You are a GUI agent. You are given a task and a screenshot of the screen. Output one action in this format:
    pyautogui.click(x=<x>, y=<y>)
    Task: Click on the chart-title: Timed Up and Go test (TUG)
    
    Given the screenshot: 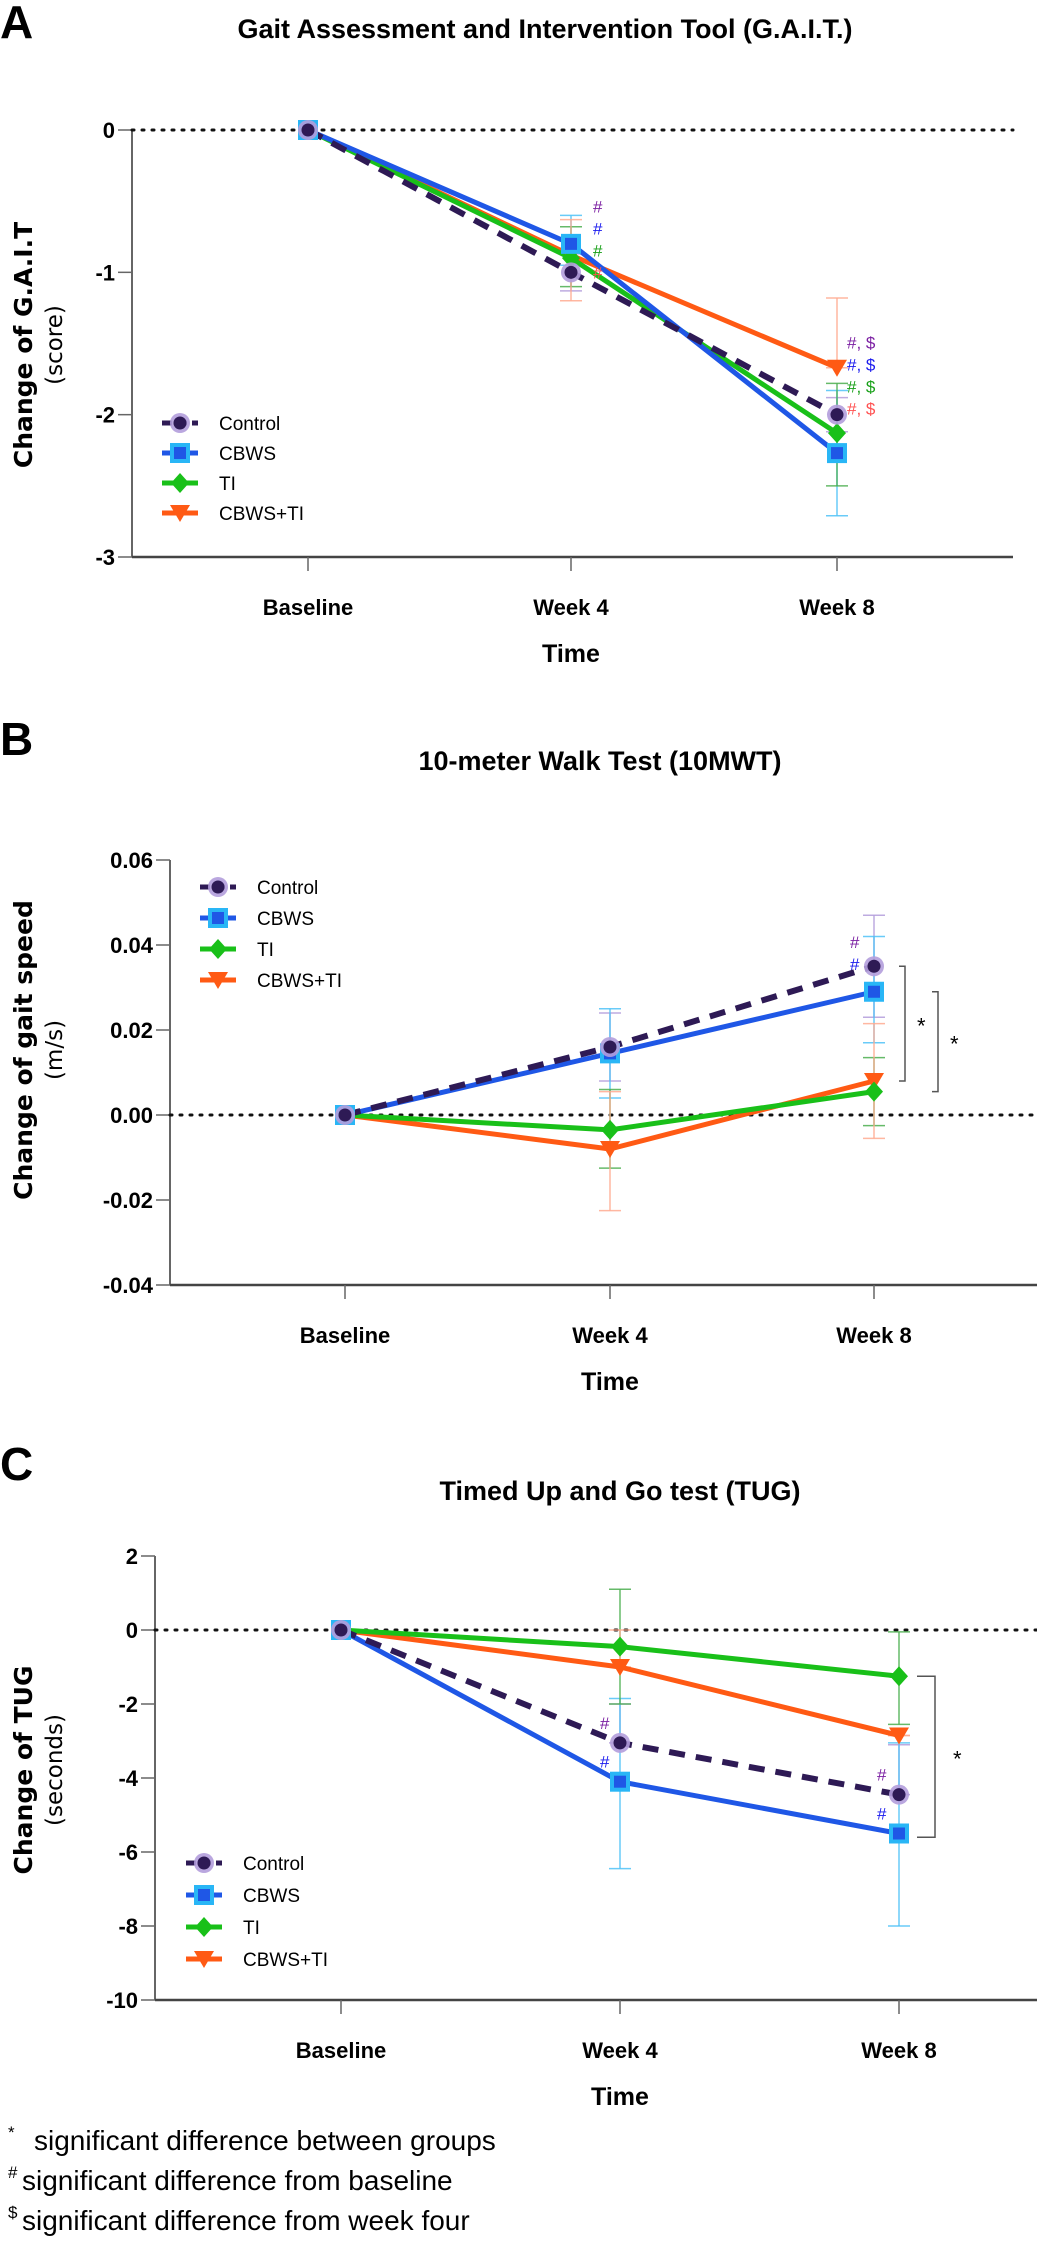 What is the action you would take?
    pyautogui.click(x=619, y=1491)
    